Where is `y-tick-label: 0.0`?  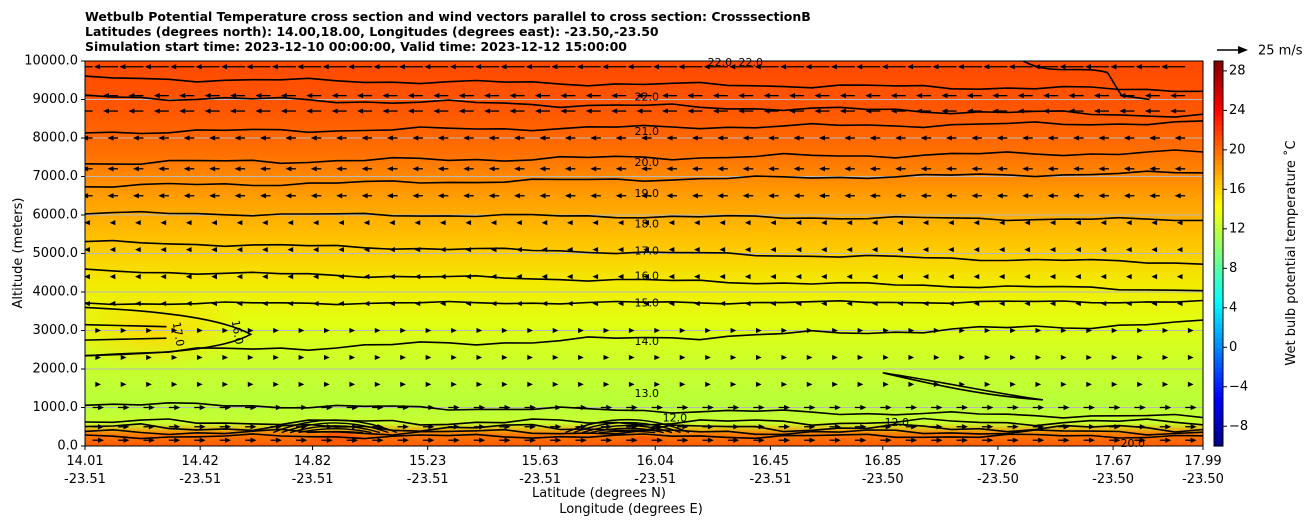 y-tick-label: 0.0 is located at coordinates (67, 446).